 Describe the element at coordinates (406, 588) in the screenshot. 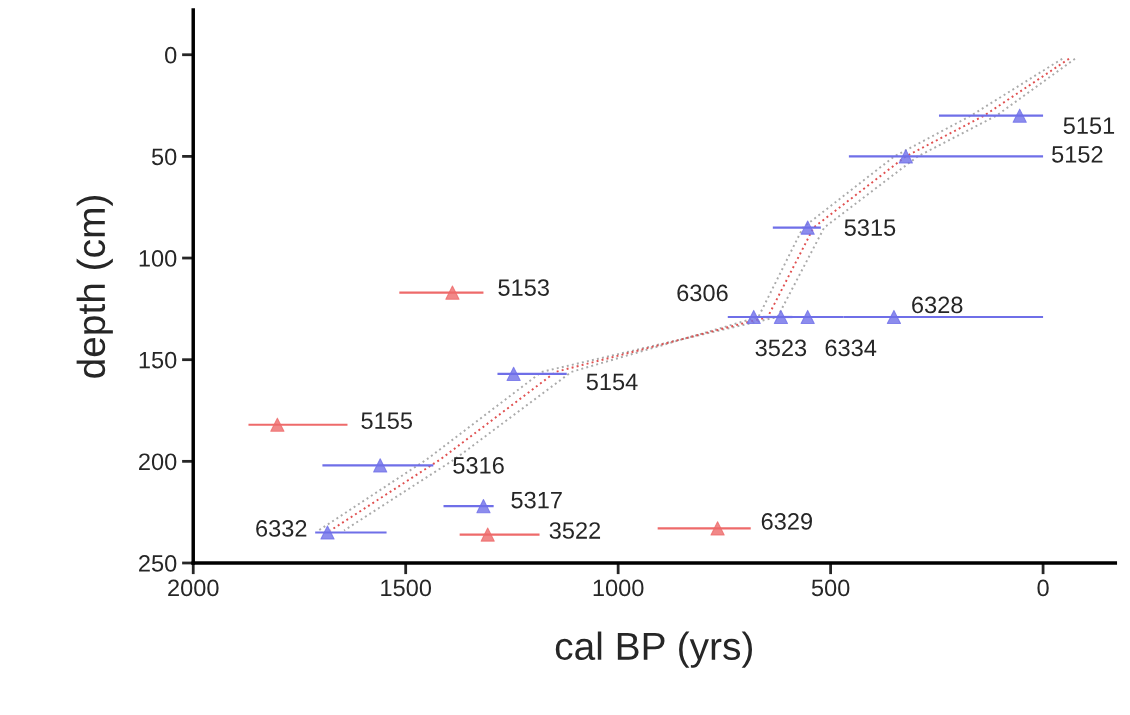

I see `x-tick-label: 1500` at that location.